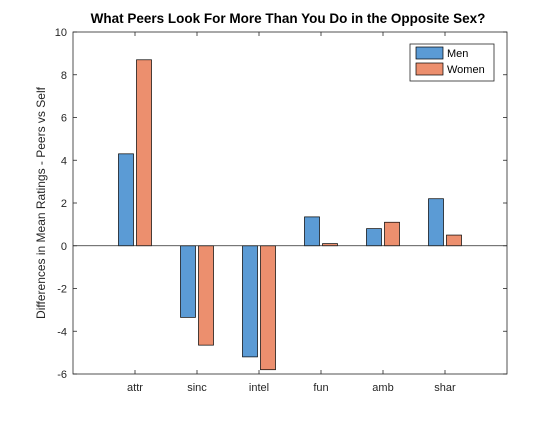  What do you see at coordinates (64, 247) in the screenshot?
I see `y-tick-label: 0` at bounding box center [64, 247].